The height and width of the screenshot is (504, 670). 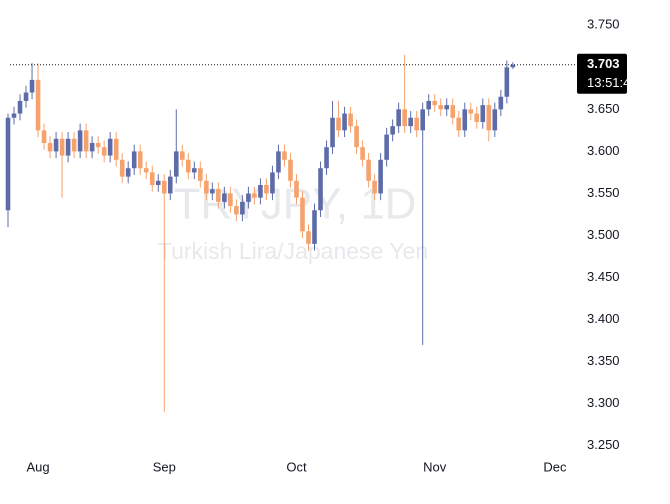 What do you see at coordinates (602, 73) in the screenshot?
I see `last-price-box` at bounding box center [602, 73].